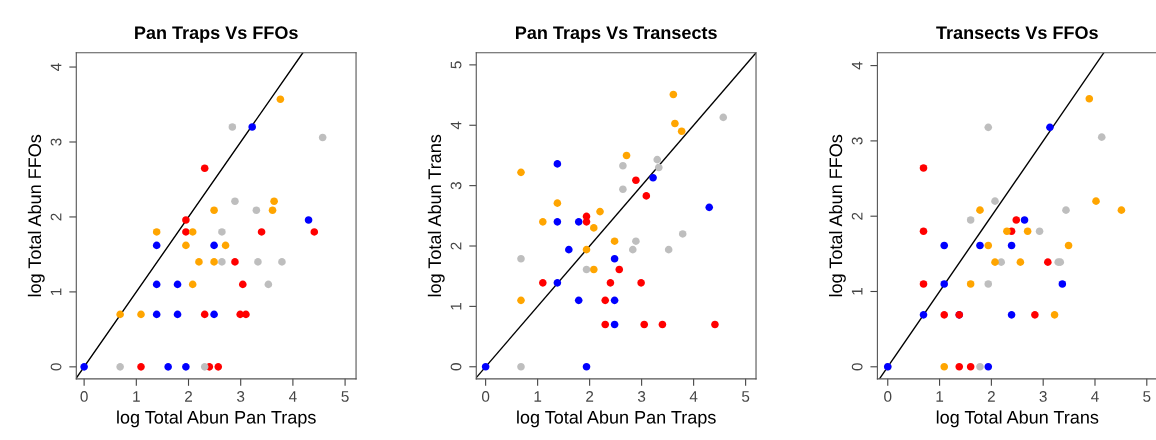  I want to click on x-axis-title: log Total Abun Pan Traps, so click(616, 419).